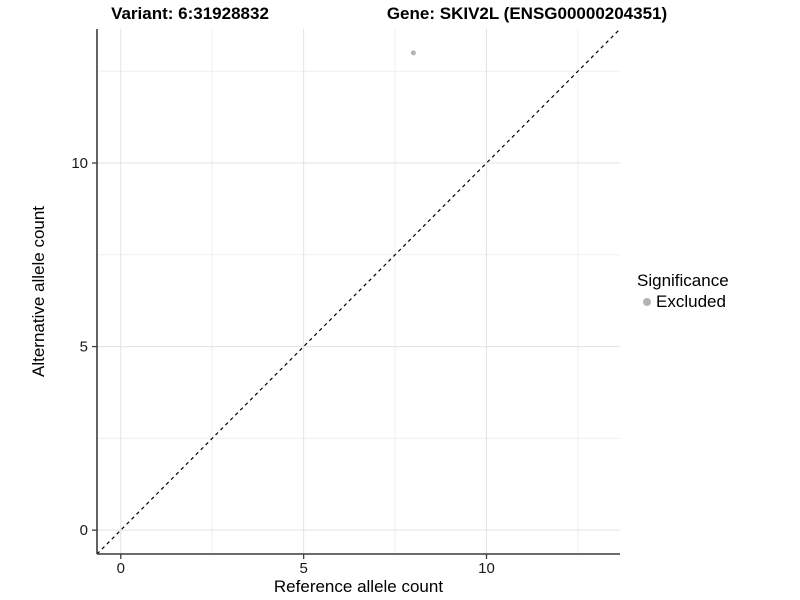  Describe the element at coordinates (683, 291) in the screenshot. I see `legend: Significance Excluded` at that location.